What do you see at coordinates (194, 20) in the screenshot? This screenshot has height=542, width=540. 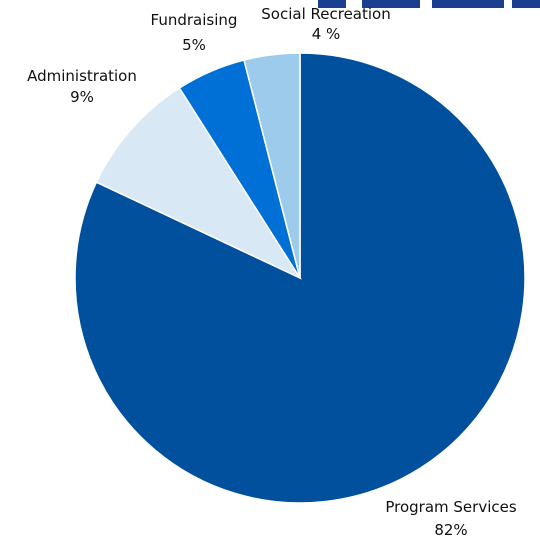 I see `slice-label-fundraising: Fundraising` at bounding box center [194, 20].